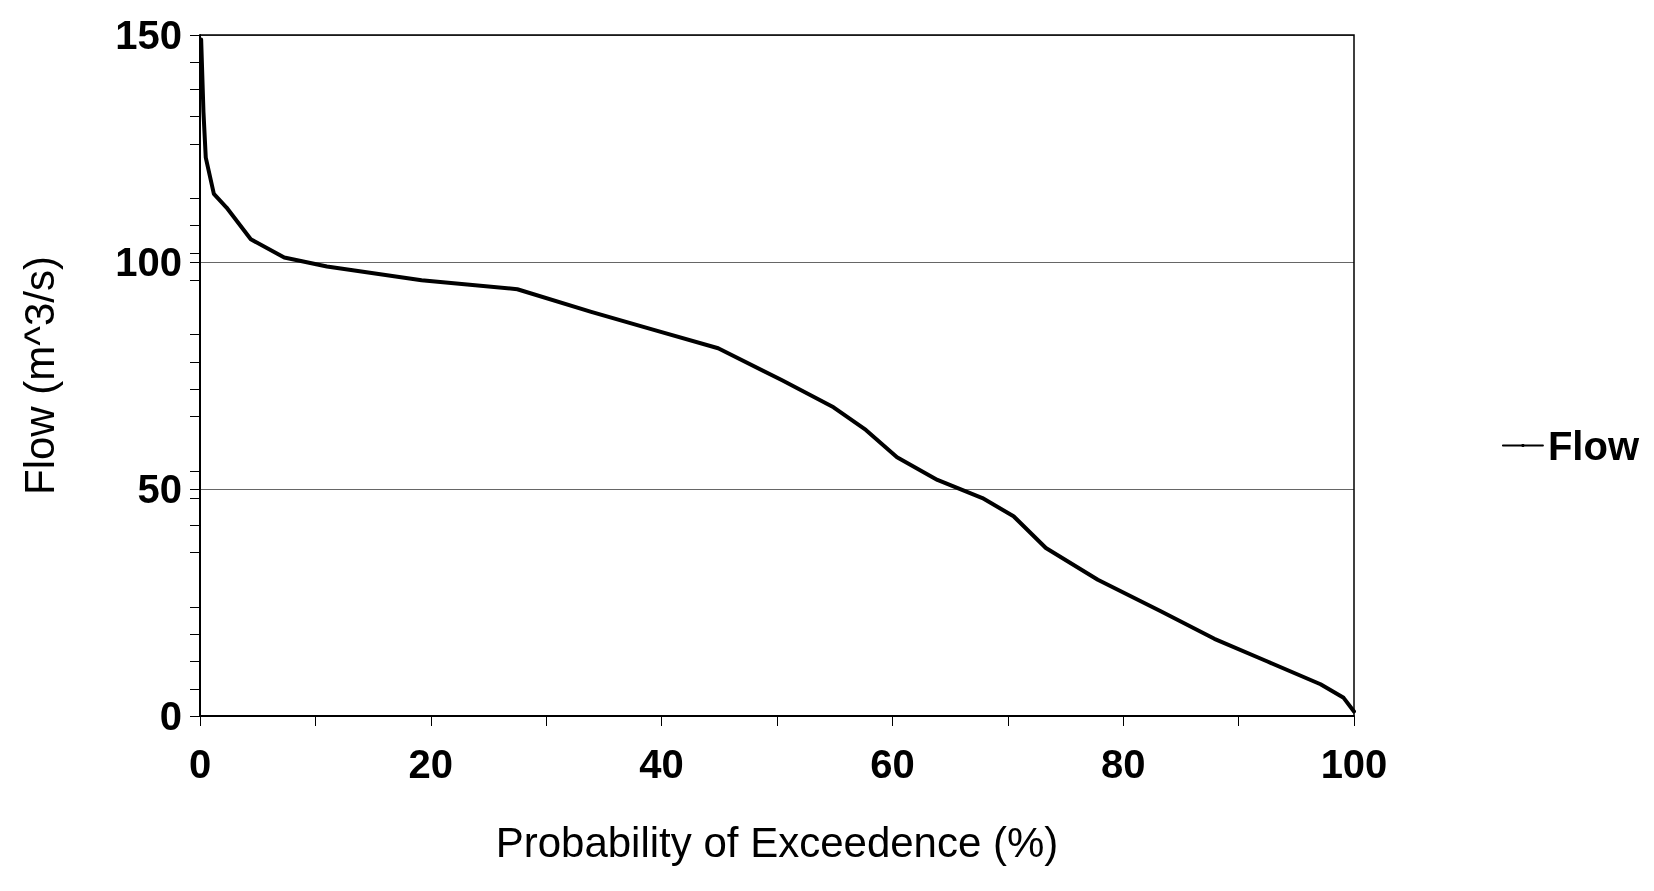  Describe the element at coordinates (148, 262) in the screenshot. I see `y-tick-label: 100` at that location.